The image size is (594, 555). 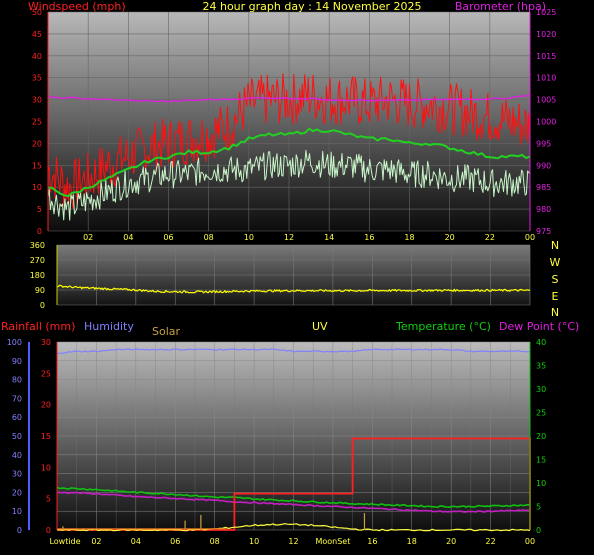 I want to click on rainfall-tick-label: 30, so click(x=46, y=342).